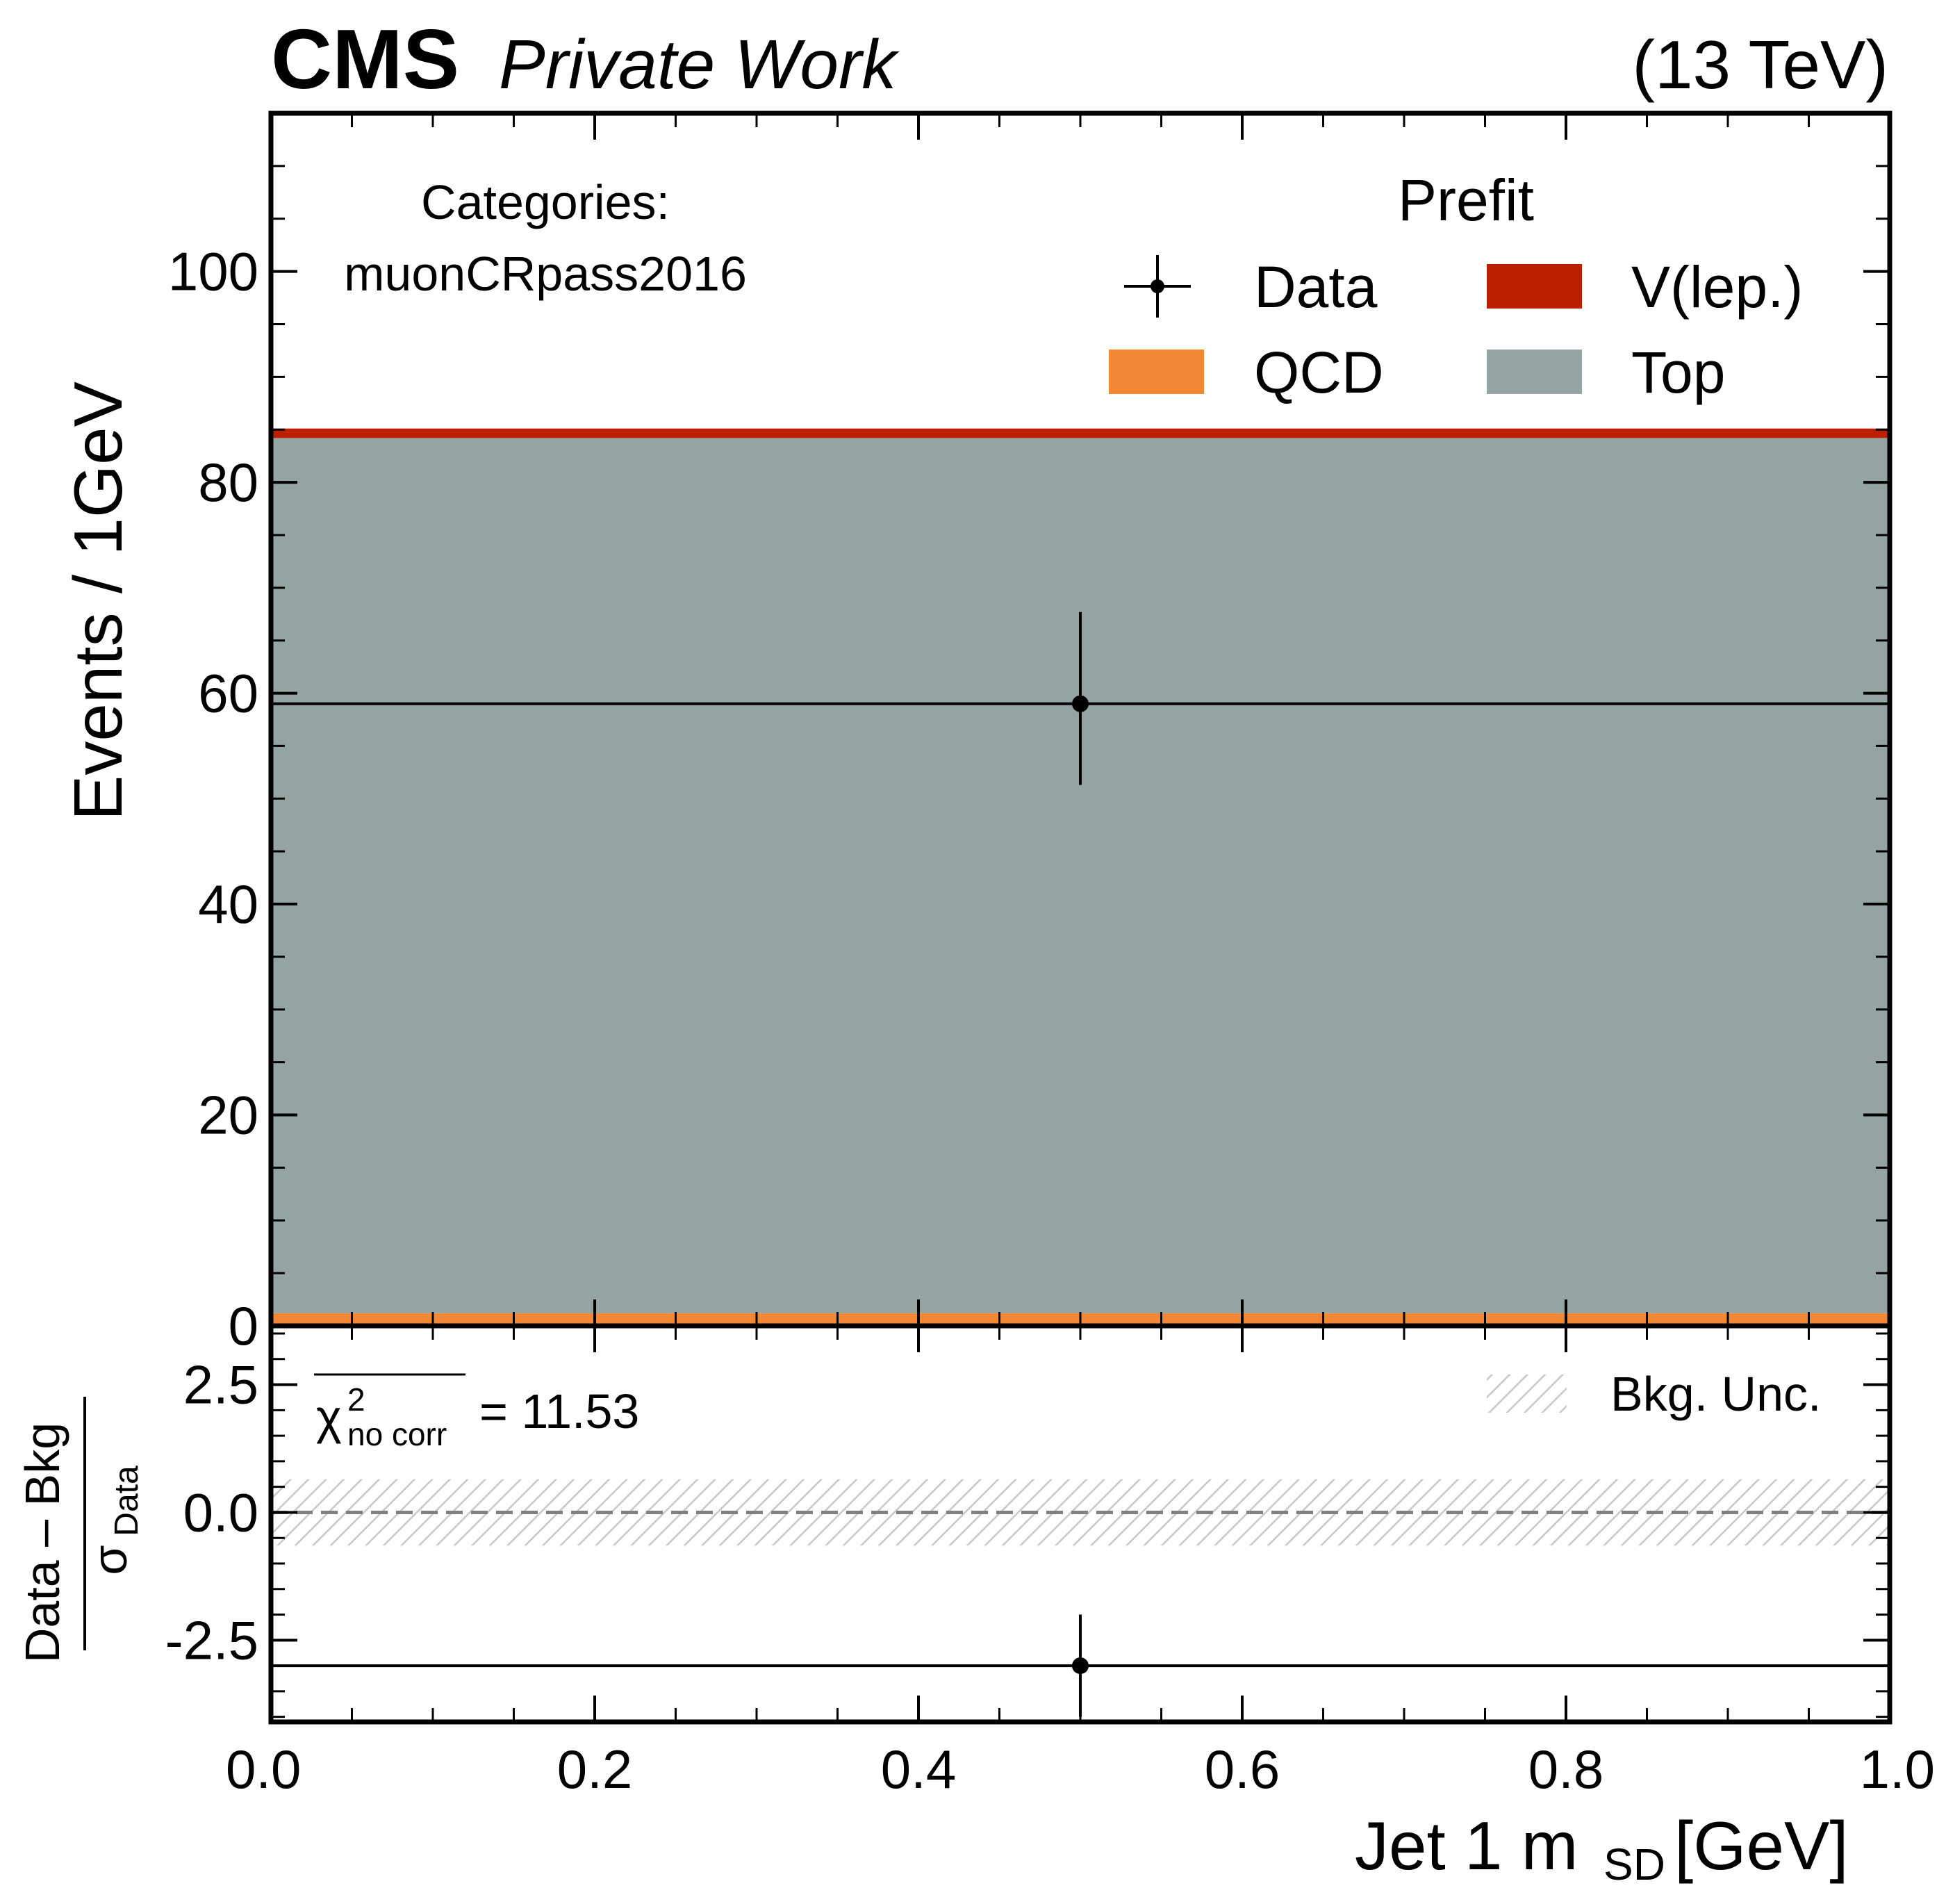 Image resolution: width=1946 pixels, height=1904 pixels. Describe the element at coordinates (545, 202) in the screenshot. I see `categories-title: Categories:` at that location.